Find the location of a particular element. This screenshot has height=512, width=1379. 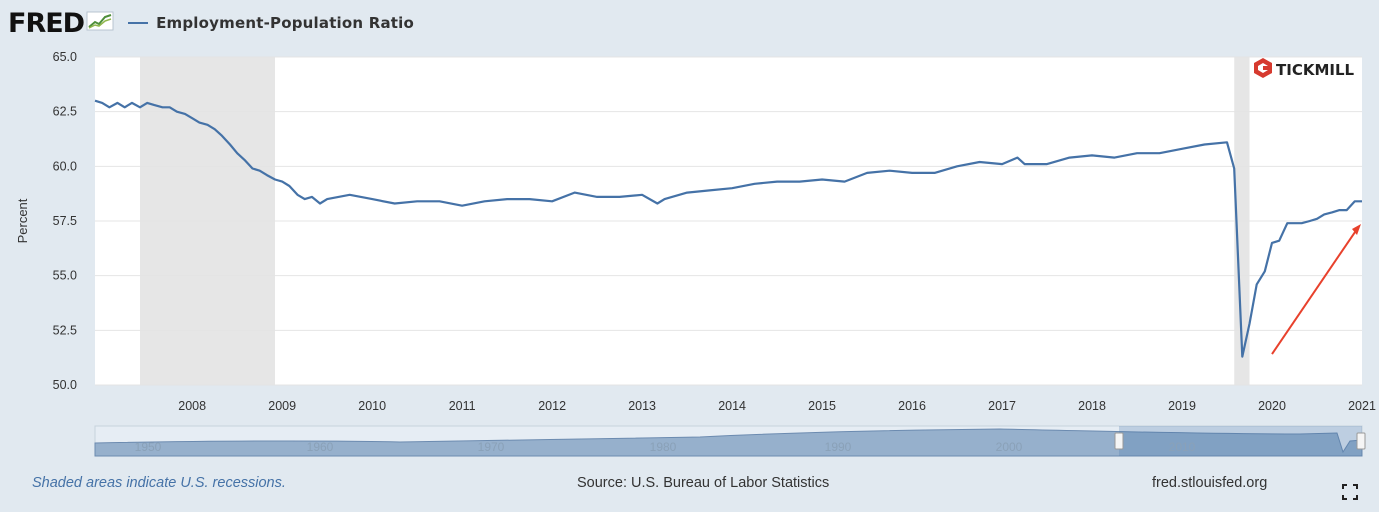

legend-line-swatch is located at coordinates (138, 23).